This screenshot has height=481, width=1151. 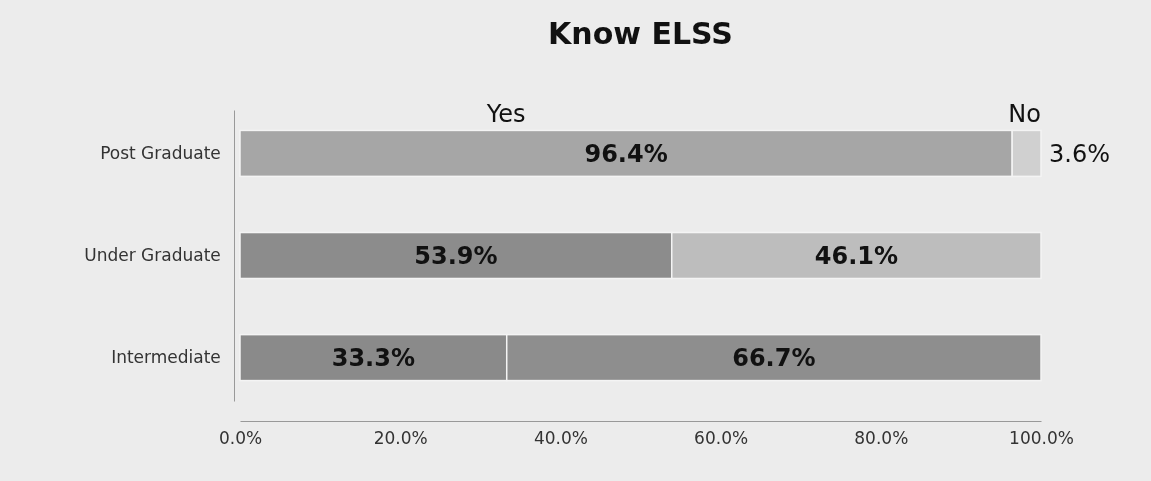 I want to click on x-tick-label: 100.0%, so click(x=1041, y=438).